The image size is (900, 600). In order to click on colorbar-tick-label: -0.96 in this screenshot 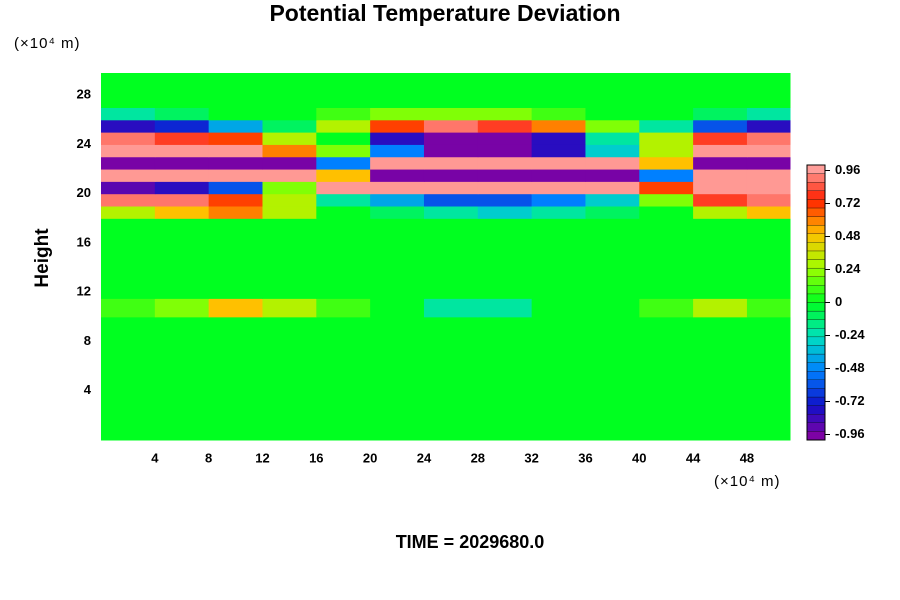, I will do `click(850, 433)`.